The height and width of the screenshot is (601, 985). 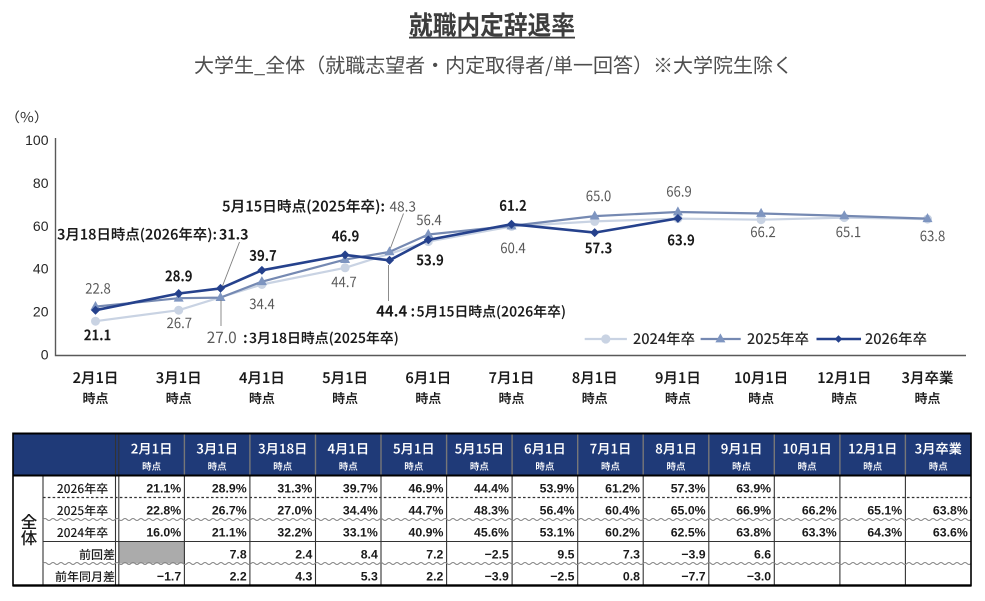 I want to click on svg-text: 65.0%, so click(x=688, y=511).